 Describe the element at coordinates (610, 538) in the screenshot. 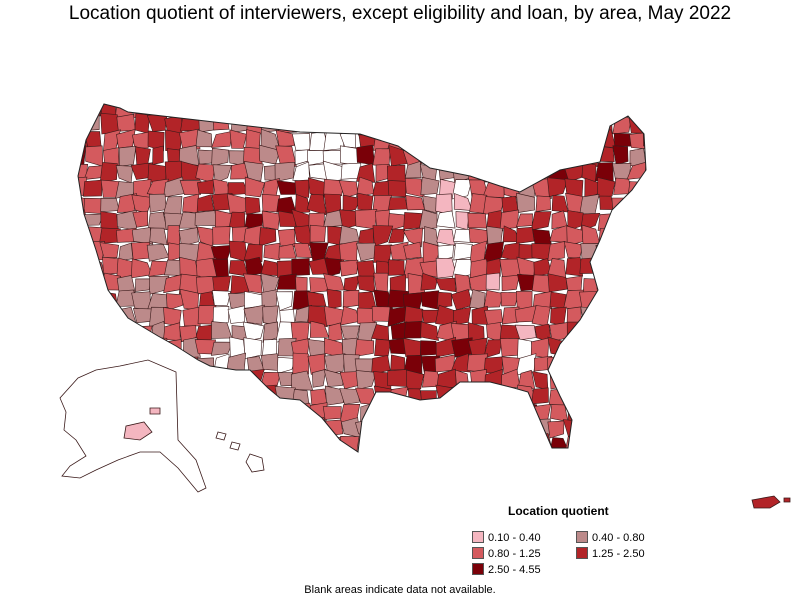

I see `legend-item-1: 0.40 - 0.80` at that location.